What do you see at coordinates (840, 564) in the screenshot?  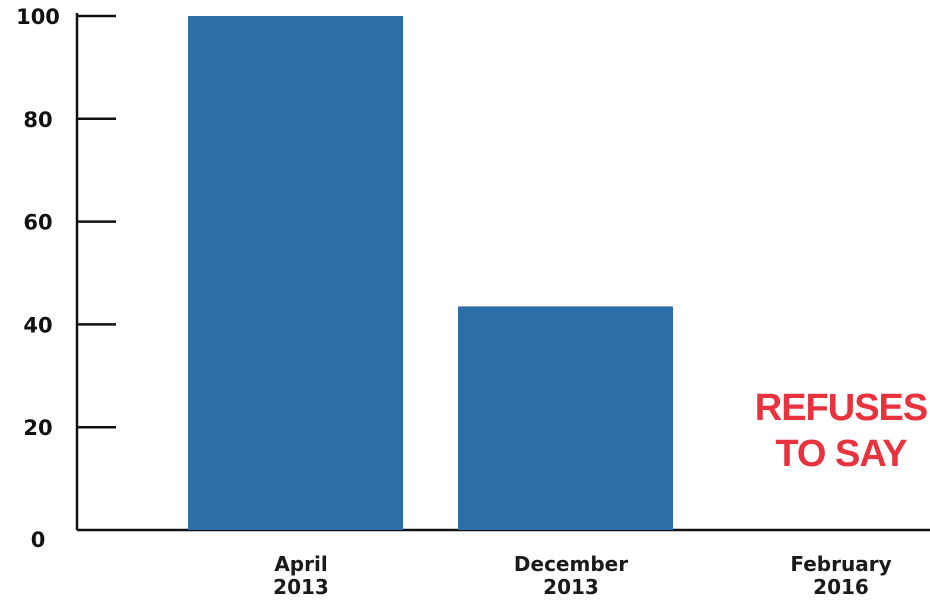 I see `x-tick-label: February` at bounding box center [840, 564].